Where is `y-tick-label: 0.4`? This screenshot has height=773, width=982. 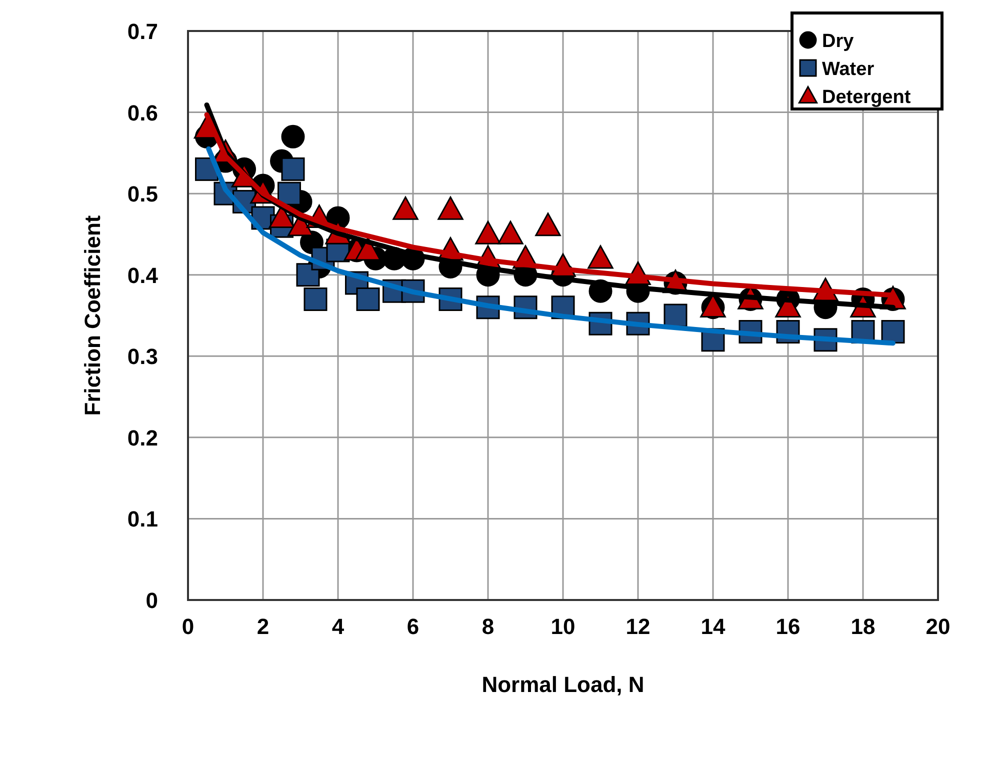
y-tick-label: 0.4 is located at coordinates (143, 275).